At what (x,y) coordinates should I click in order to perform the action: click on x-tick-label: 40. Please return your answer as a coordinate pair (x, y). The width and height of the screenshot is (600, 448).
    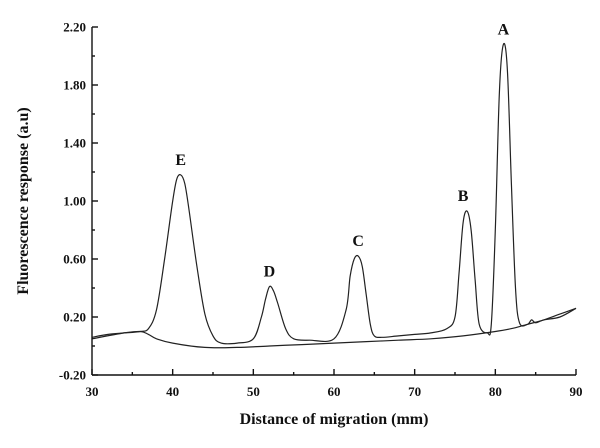
    Looking at the image, I should click on (172, 391).